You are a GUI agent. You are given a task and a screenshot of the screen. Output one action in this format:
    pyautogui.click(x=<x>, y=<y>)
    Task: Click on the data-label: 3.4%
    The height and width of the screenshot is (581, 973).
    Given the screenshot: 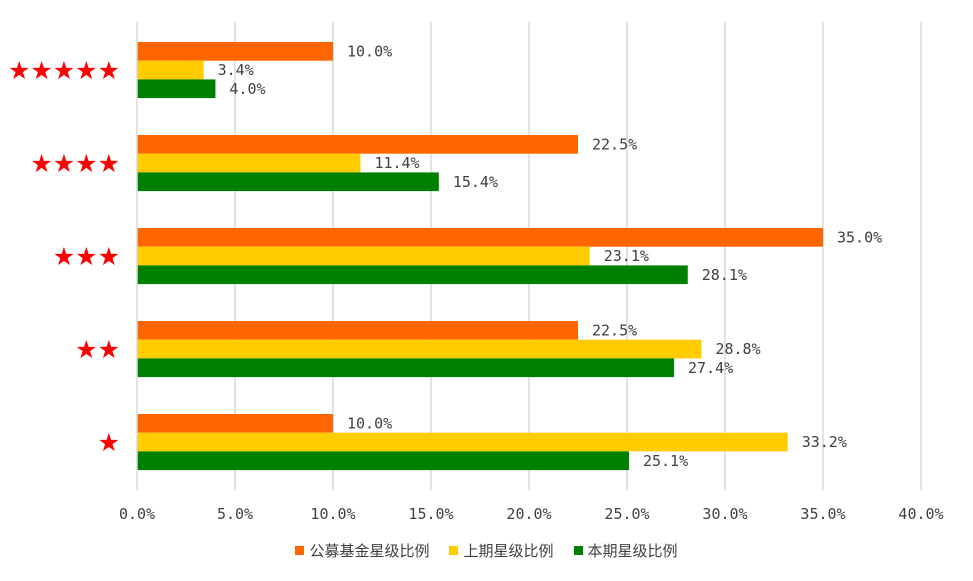 What is the action you would take?
    pyautogui.click(x=236, y=70)
    